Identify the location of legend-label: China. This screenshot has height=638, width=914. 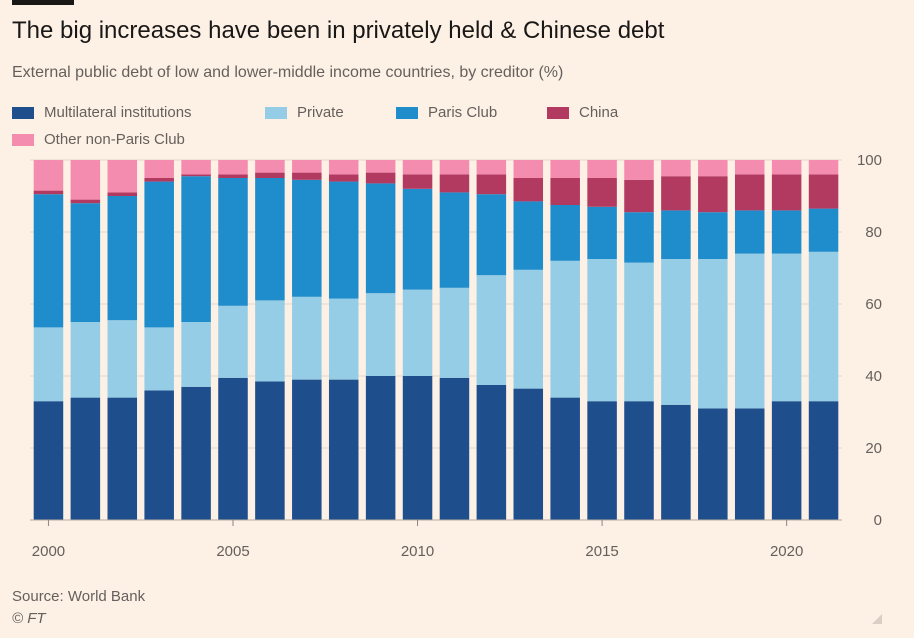
(599, 112).